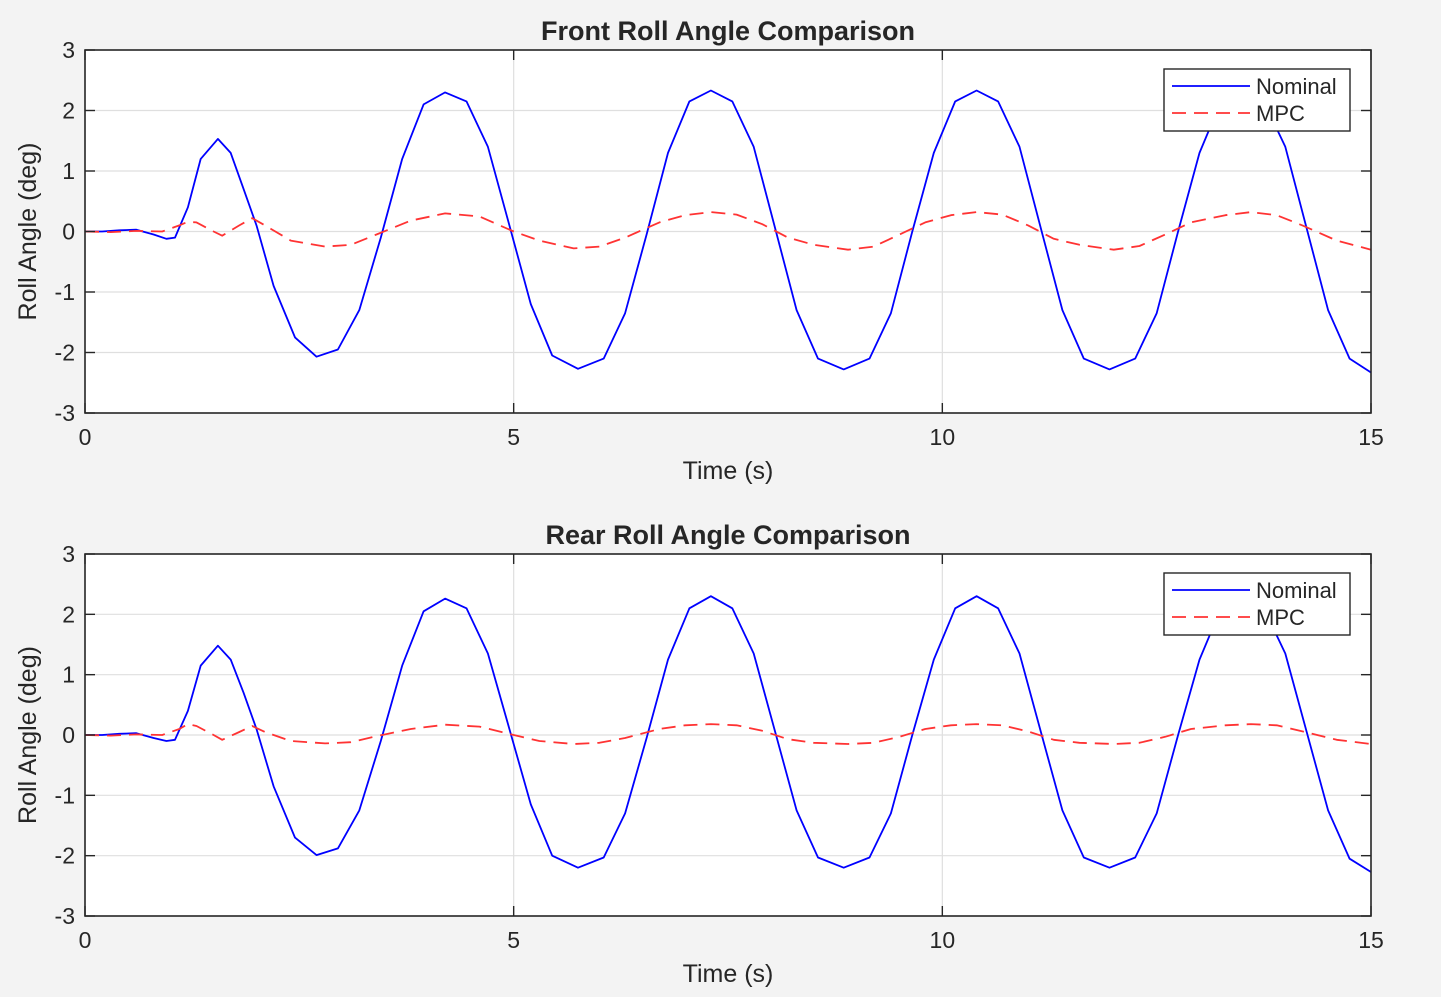  I want to click on chart-title: Front Roll Angle Comparison, so click(728, 31).